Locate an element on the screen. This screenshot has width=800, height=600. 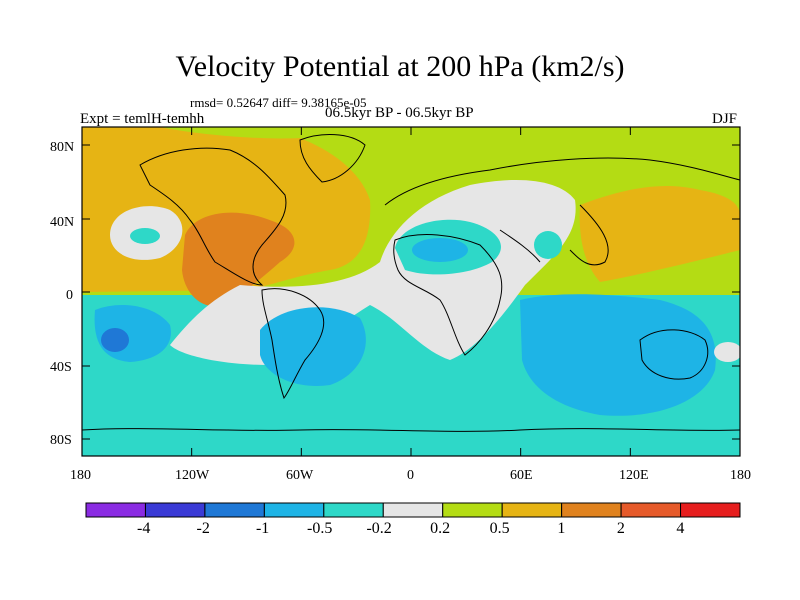
field-region-darkorange is located at coordinates (238, 259).